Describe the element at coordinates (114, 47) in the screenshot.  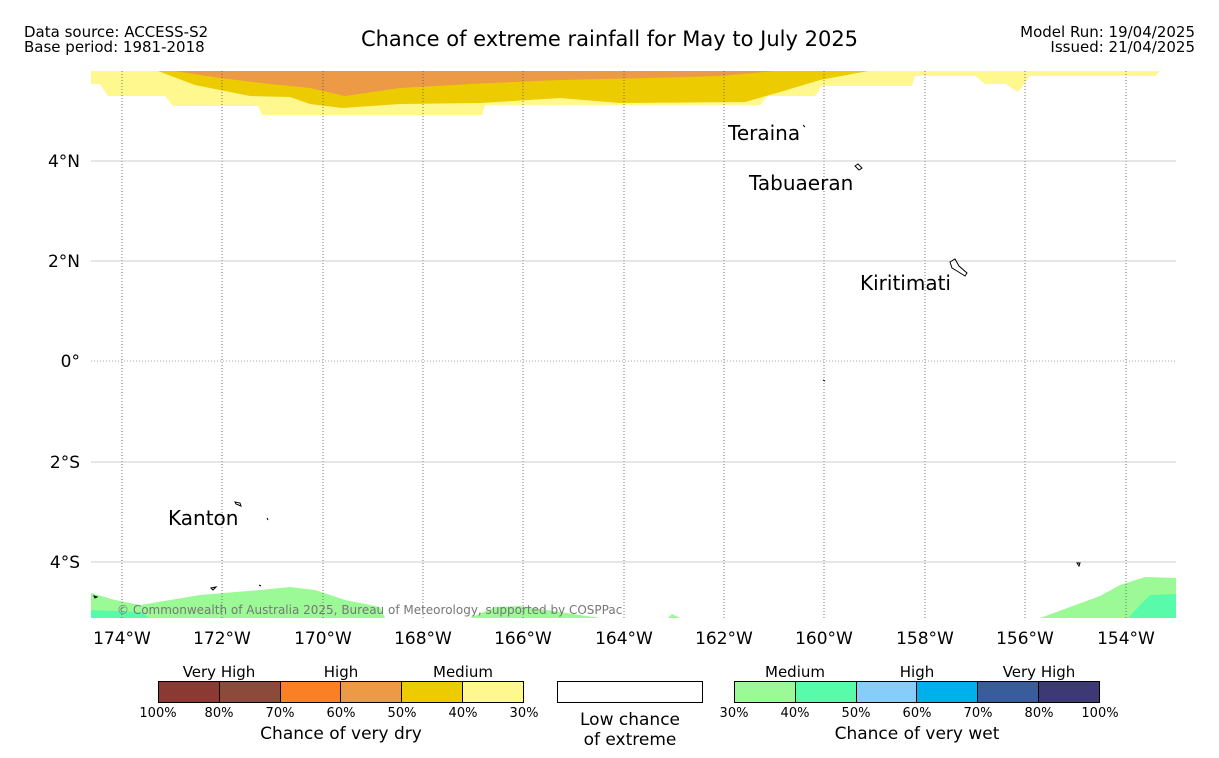
I see `base-period: Base period: 1981-2018` at that location.